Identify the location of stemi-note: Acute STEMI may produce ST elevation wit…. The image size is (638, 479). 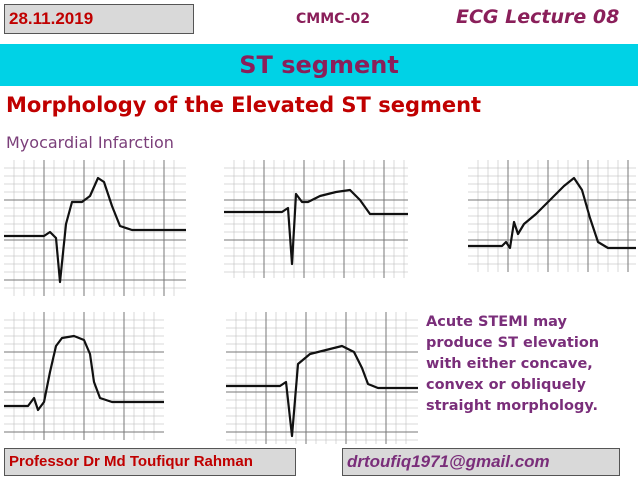
(513, 364).